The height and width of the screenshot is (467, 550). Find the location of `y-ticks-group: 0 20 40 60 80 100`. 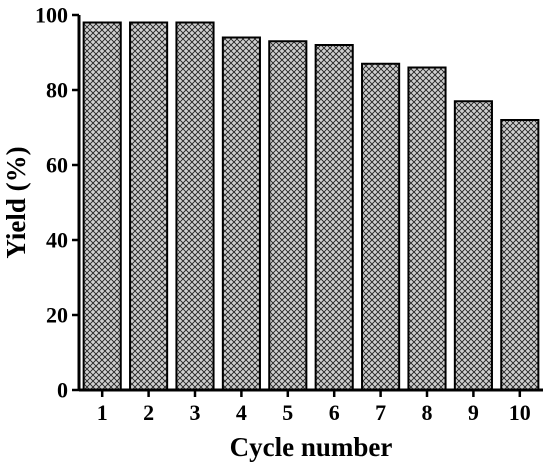

y-ticks-group: 0 20 40 60 80 100 is located at coordinates (57, 203).